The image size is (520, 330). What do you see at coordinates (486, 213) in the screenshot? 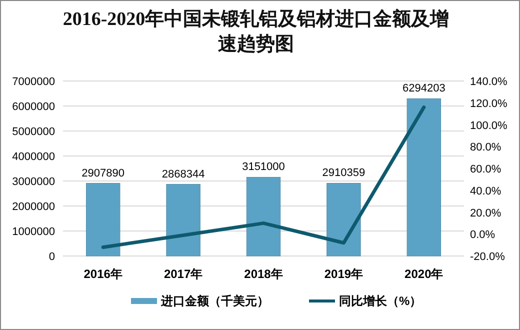
I see `y2-tick-label: 20.0%` at bounding box center [486, 213].